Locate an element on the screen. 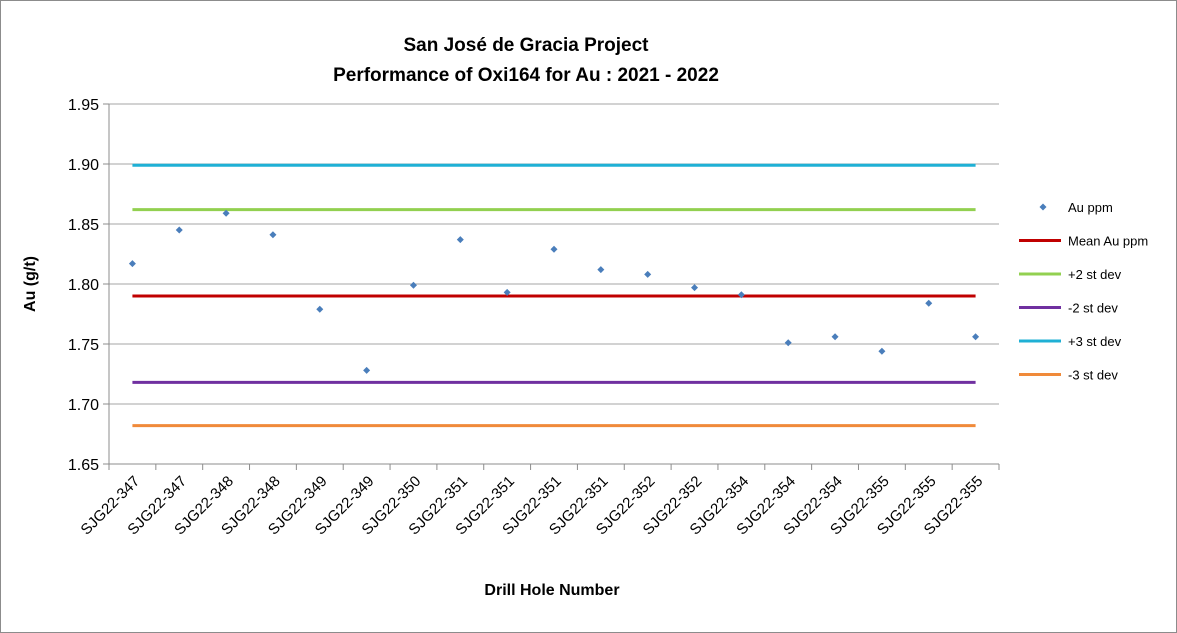  legend-label: Mean Au ppm is located at coordinates (1108, 241).